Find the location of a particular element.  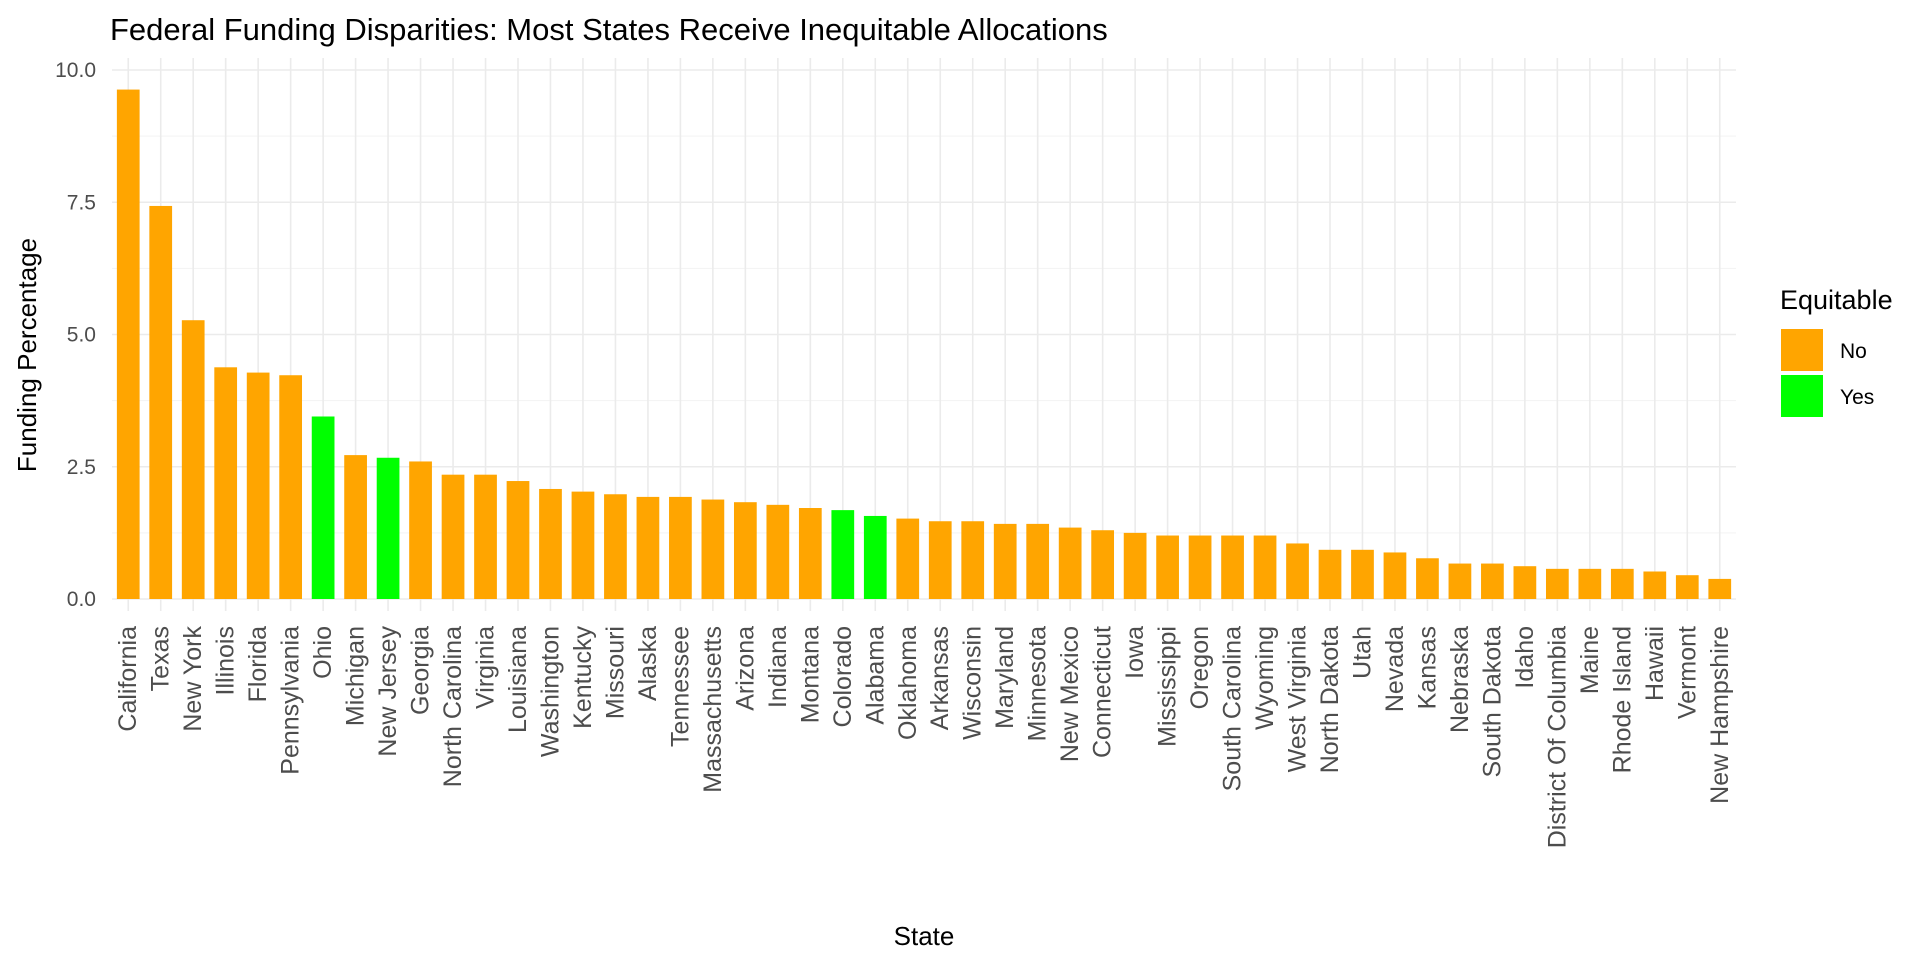

x-tick-label: Arizona is located at coordinates (745, 668).